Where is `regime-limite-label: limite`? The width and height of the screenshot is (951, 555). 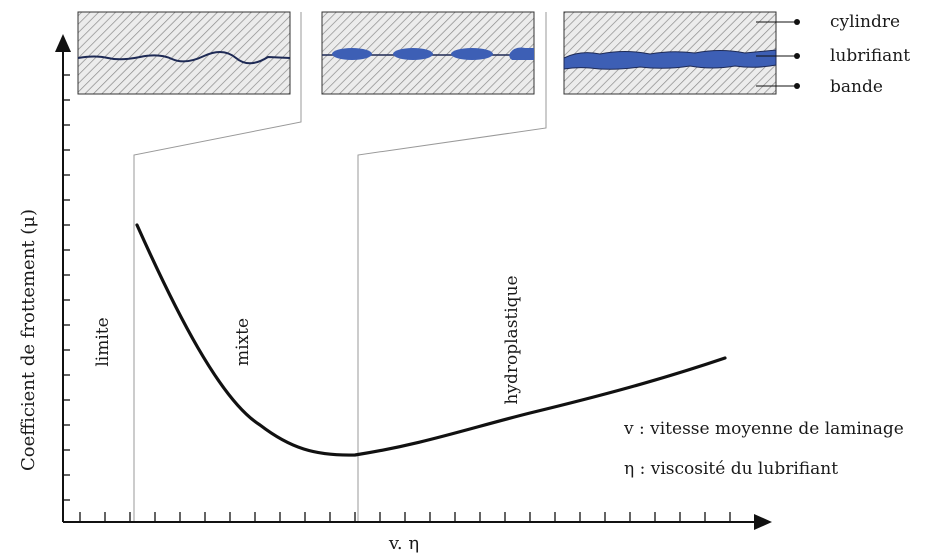
regime-limite-label: limite is located at coordinates (103, 341).